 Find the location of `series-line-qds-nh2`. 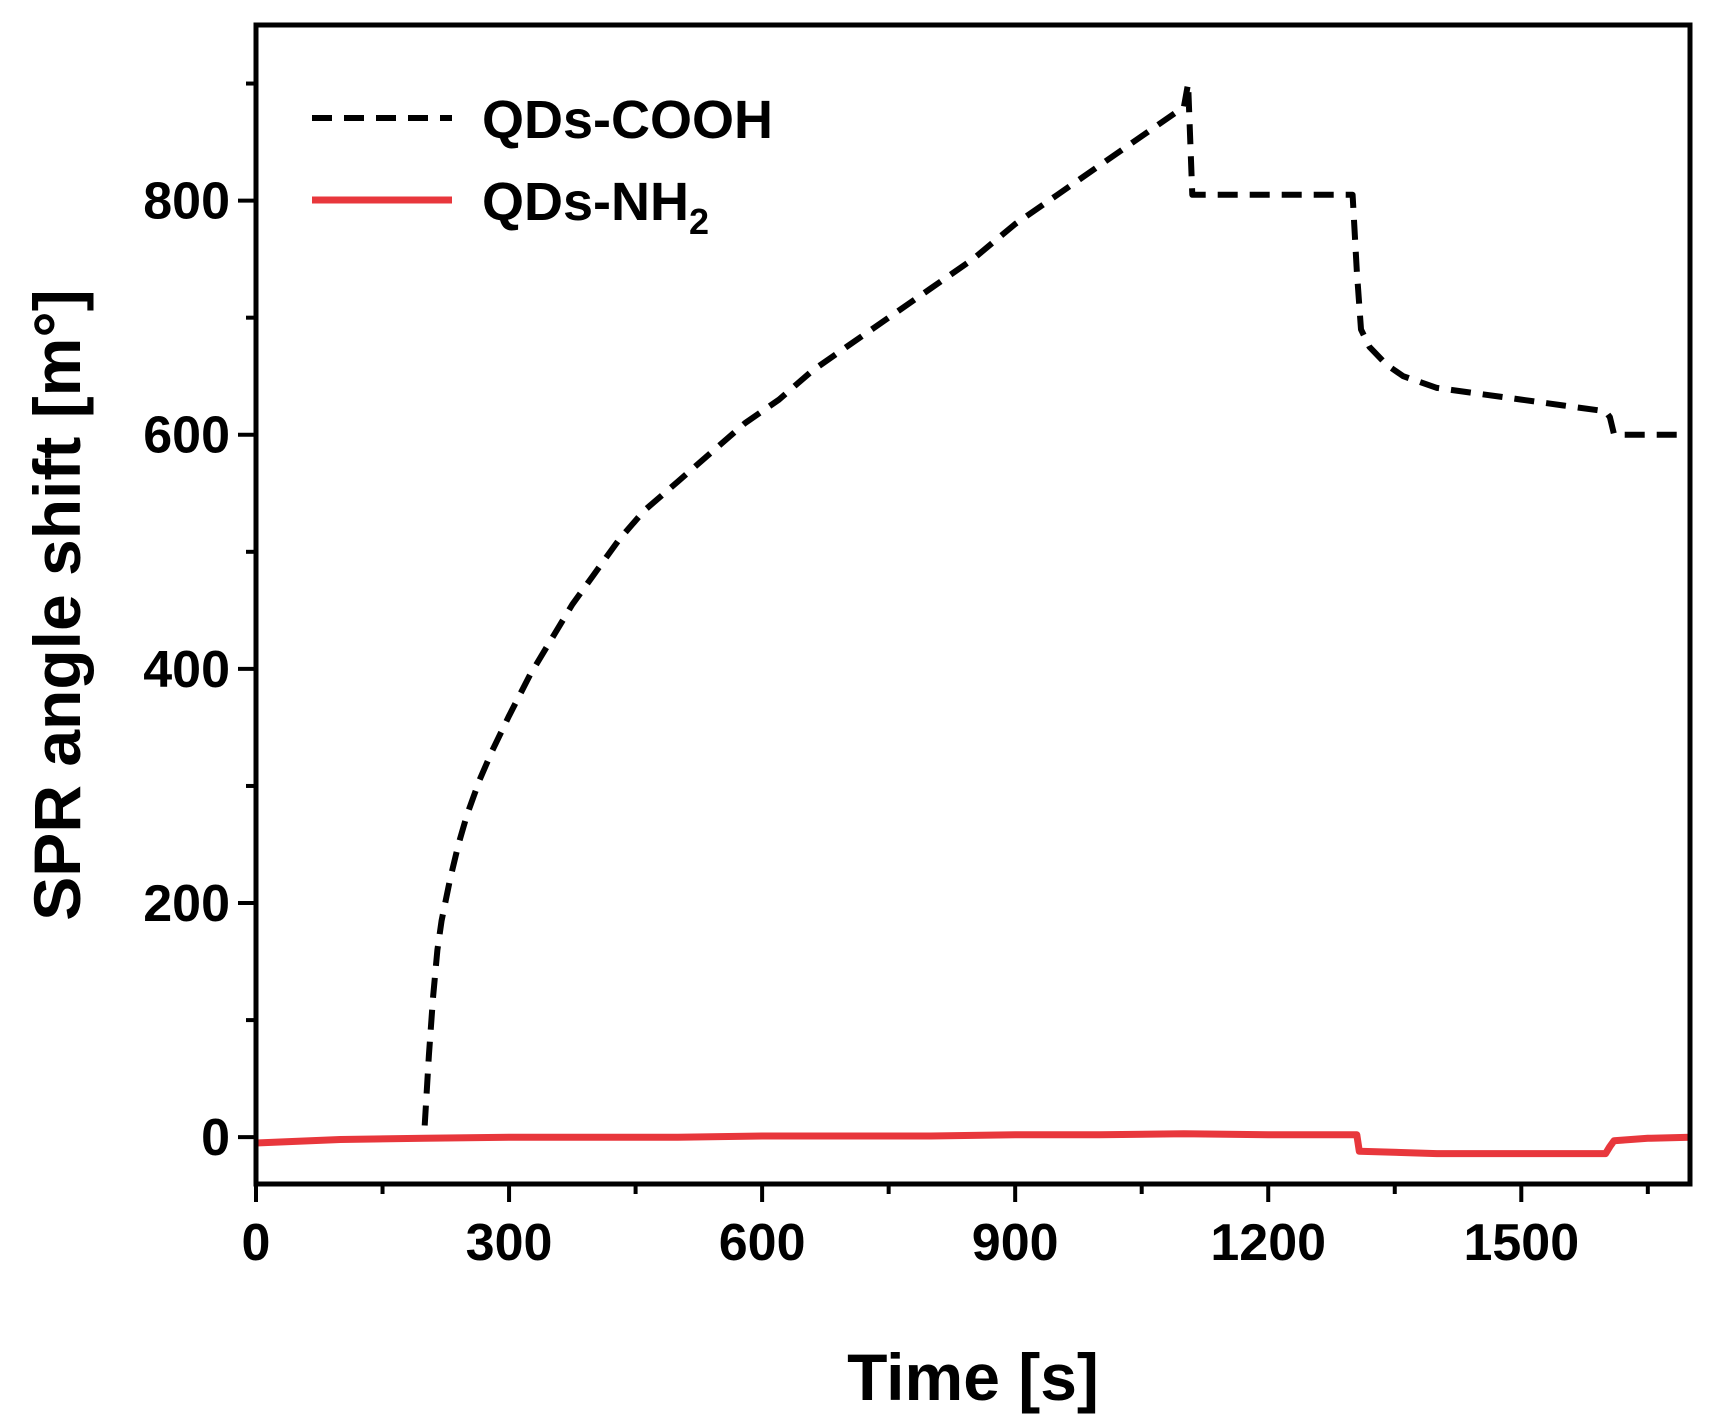

series-line-qds-nh2 is located at coordinates (973, 1144).